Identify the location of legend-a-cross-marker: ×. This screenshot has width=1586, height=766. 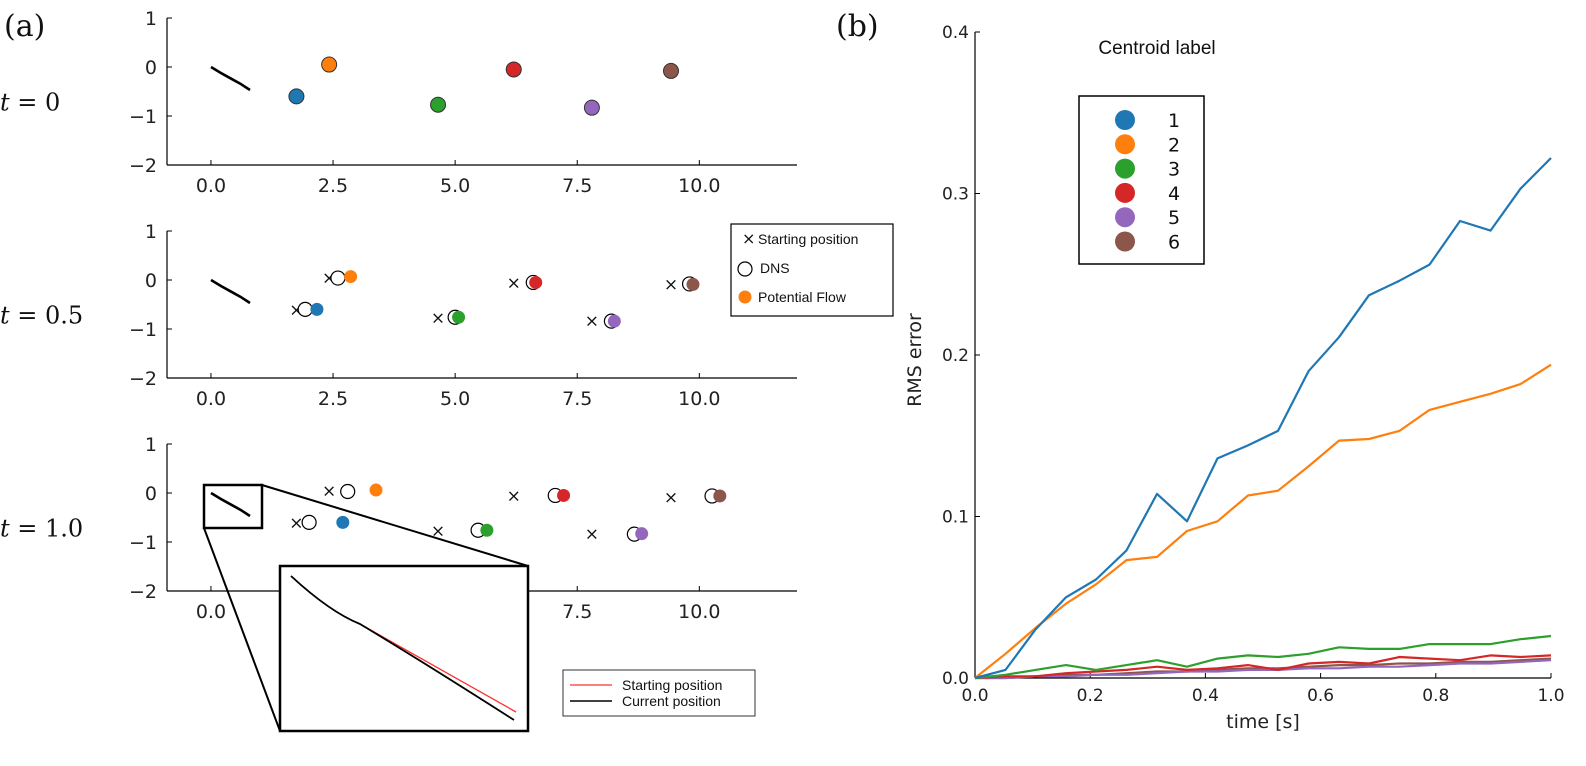
(748, 238).